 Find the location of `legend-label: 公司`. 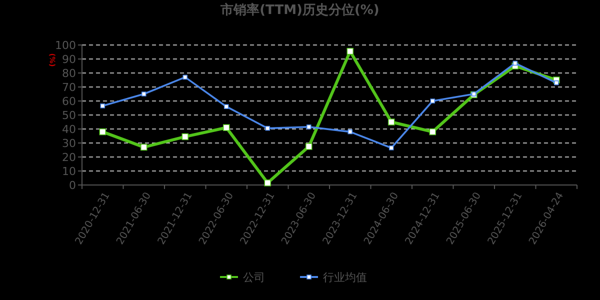

legend-label: 公司 is located at coordinates (254, 277).